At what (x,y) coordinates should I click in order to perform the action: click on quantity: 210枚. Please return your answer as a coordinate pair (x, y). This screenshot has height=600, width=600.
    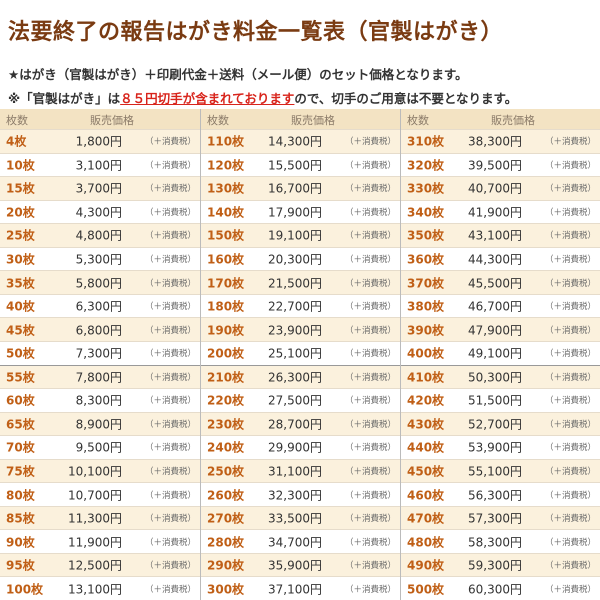
    Looking at the image, I should click on (226, 377).